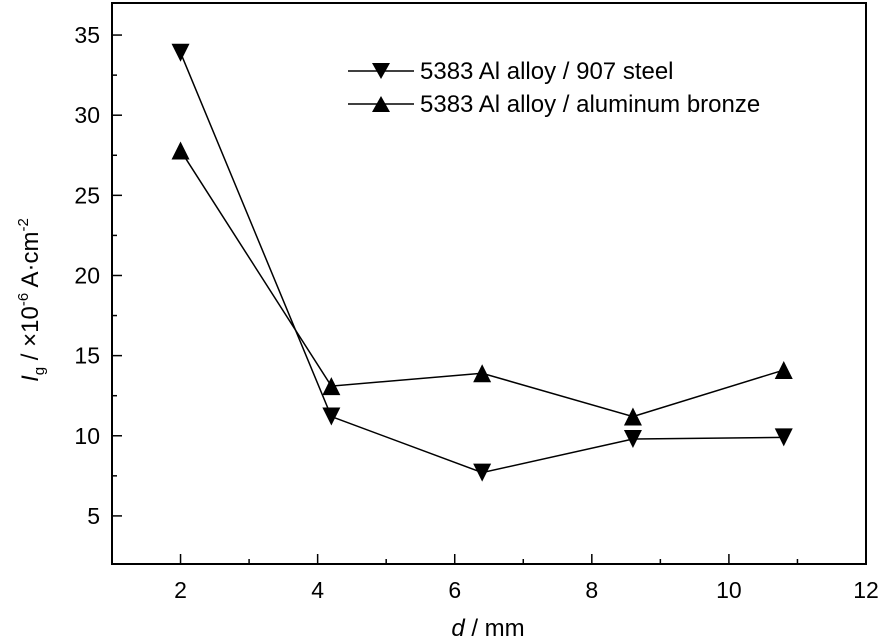  What do you see at coordinates (23, 224) in the screenshot?
I see `y-axis-label-sup2: -2` at bounding box center [23, 224].